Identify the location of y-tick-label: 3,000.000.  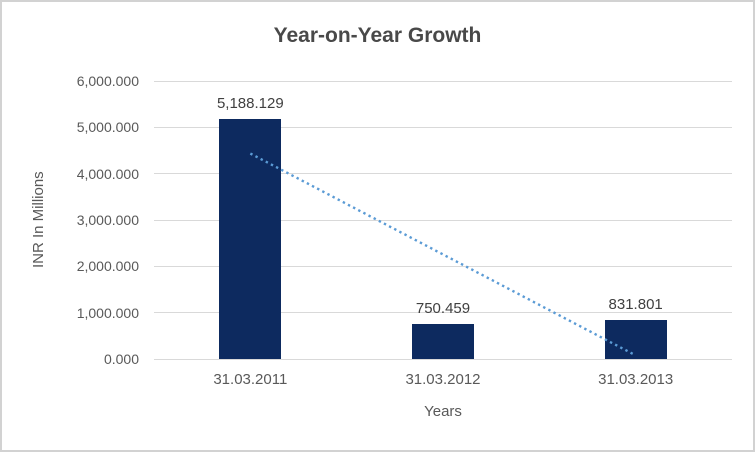
(107, 220).